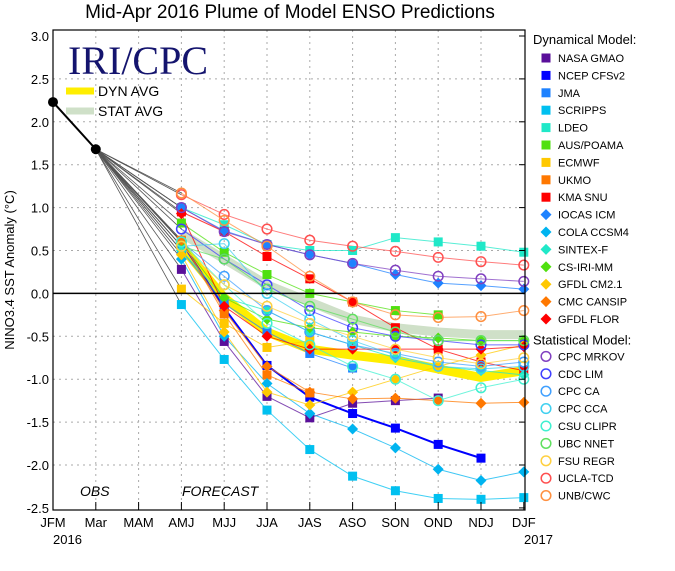 This screenshot has height=571, width=675. I want to click on legend-label: GFDL FLOR, so click(588, 320).